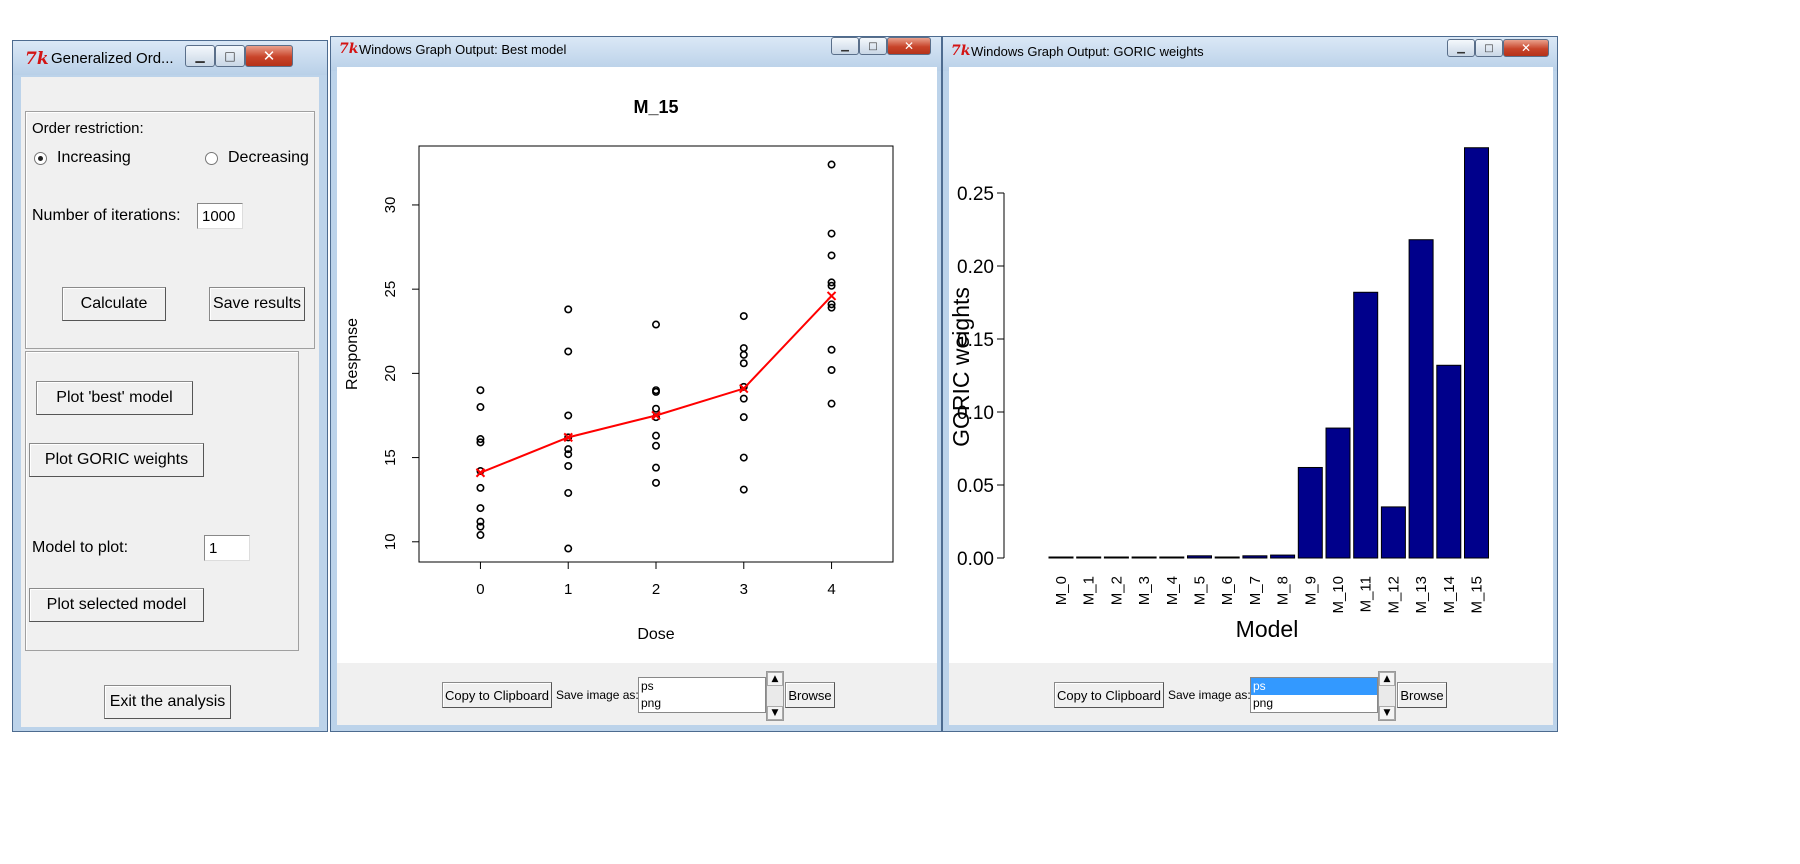 The image size is (1800, 864). What do you see at coordinates (170, 230) in the screenshot?
I see `order-frame` at bounding box center [170, 230].